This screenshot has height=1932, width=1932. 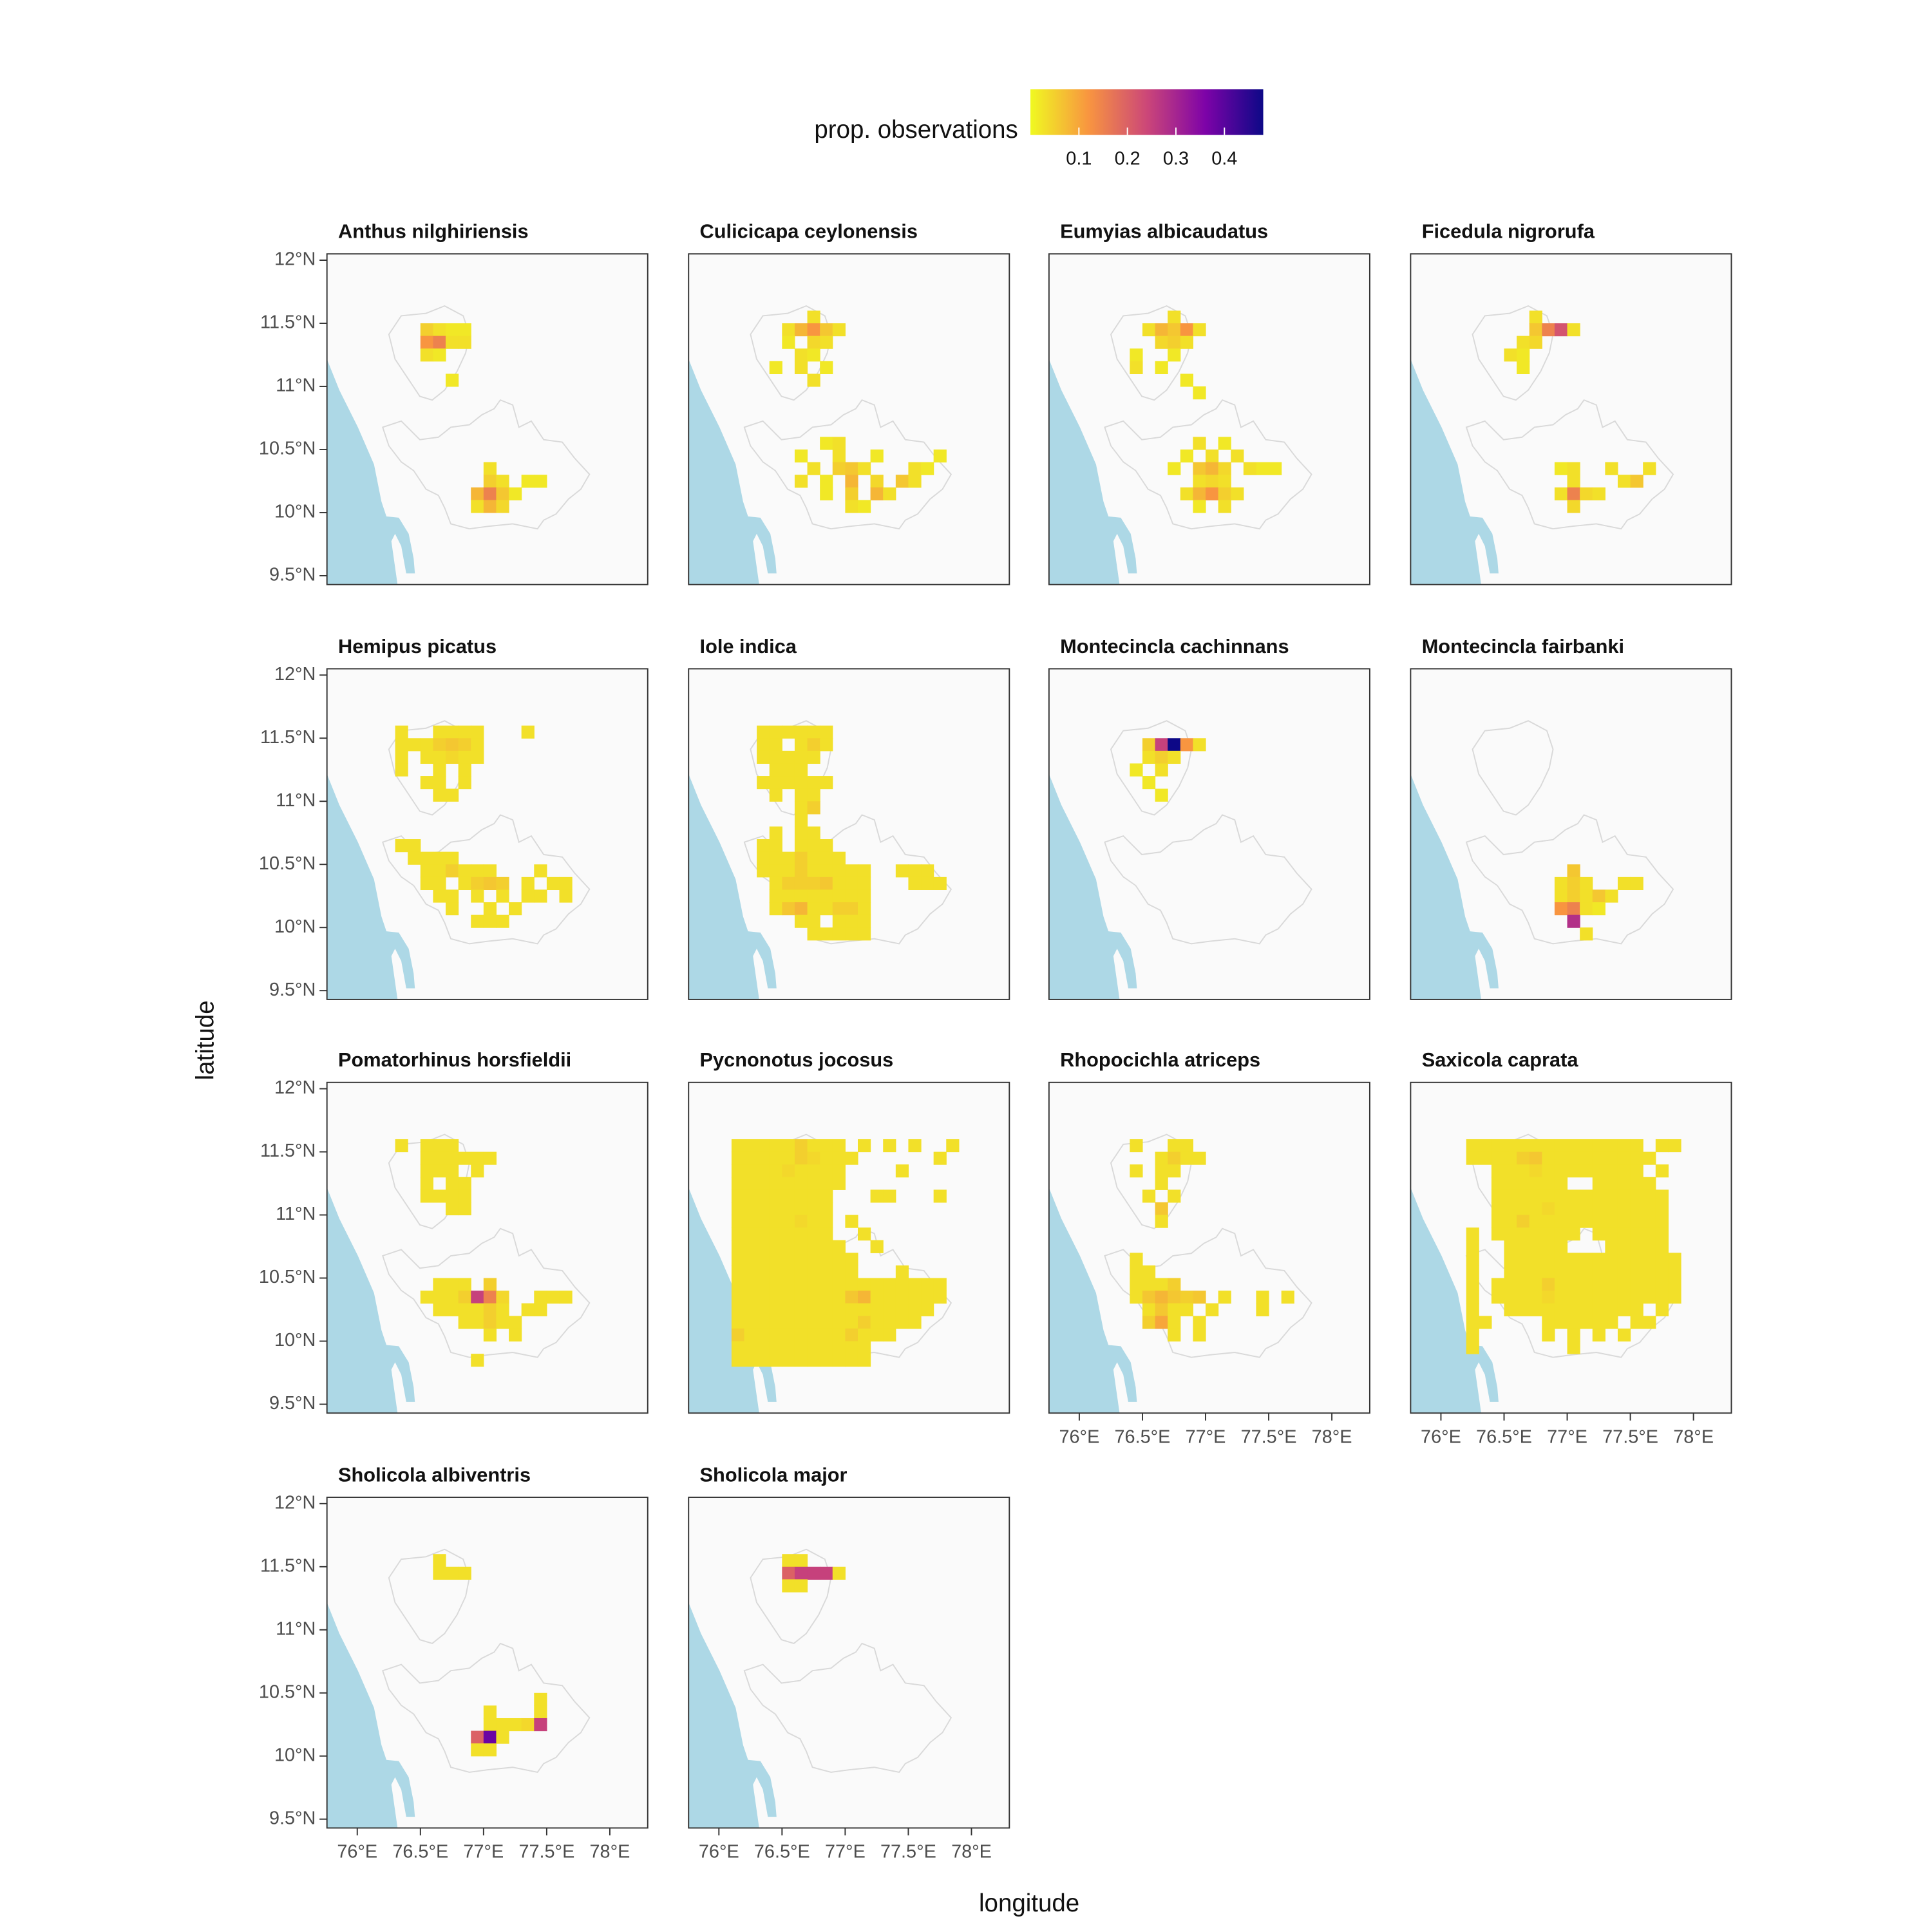 I want to click on panel: Sholicola major 76°E 76.5°E 77°E 77.5°E 78°E, so click(x=849, y=1663).